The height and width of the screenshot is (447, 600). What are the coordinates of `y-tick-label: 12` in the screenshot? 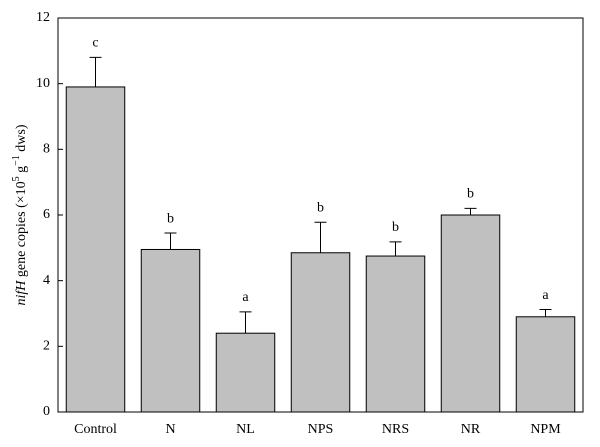 It's located at (43, 17).